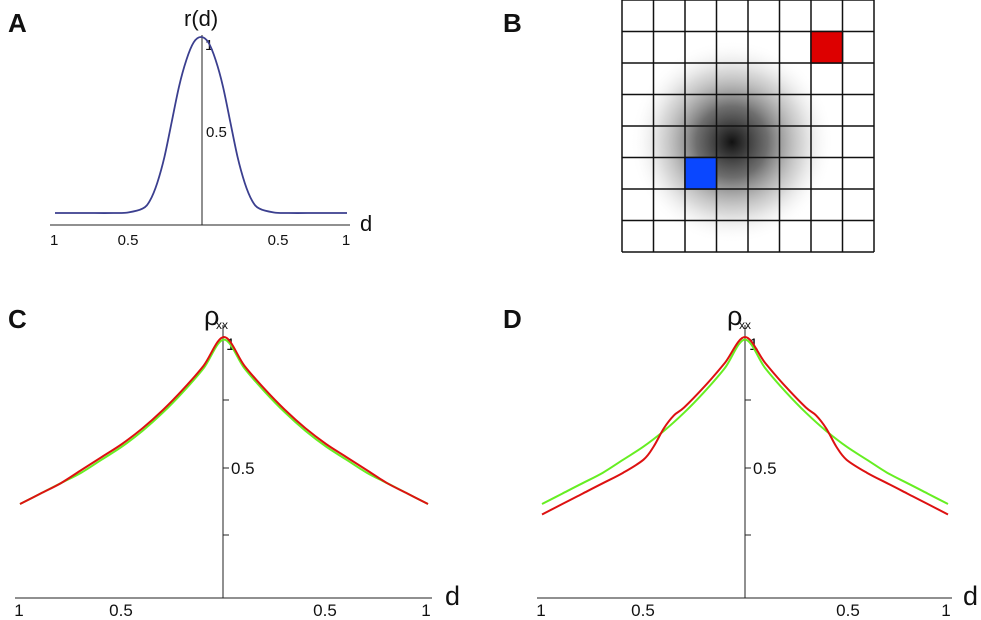 The width and height of the screenshot is (981, 620). What do you see at coordinates (970, 596) in the screenshot?
I see `x-axis-title-d: d` at bounding box center [970, 596].